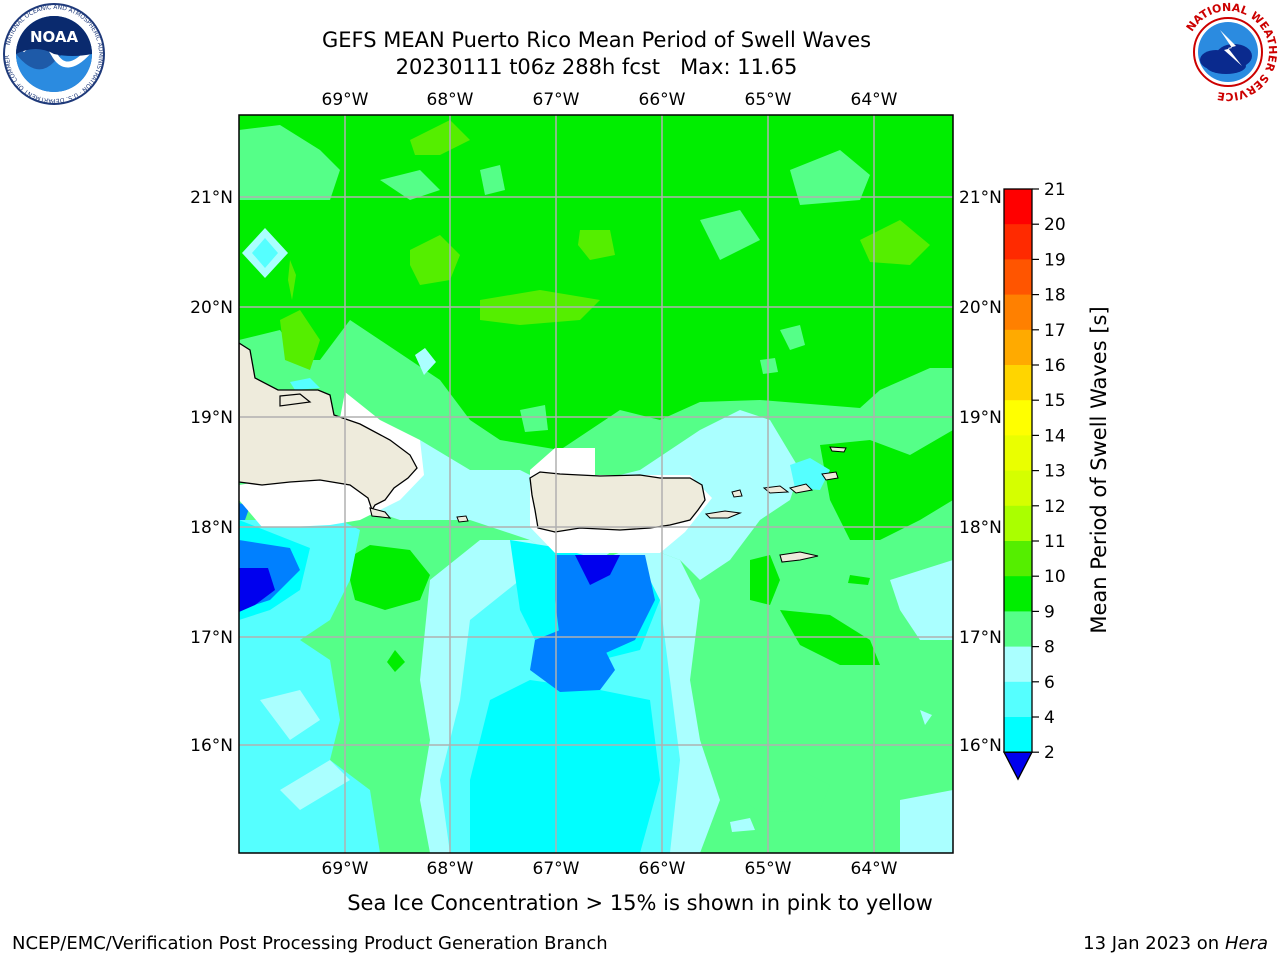  Describe the element at coordinates (1055, 472) in the screenshot. I see `colorbar-tick-label: 13` at that location.